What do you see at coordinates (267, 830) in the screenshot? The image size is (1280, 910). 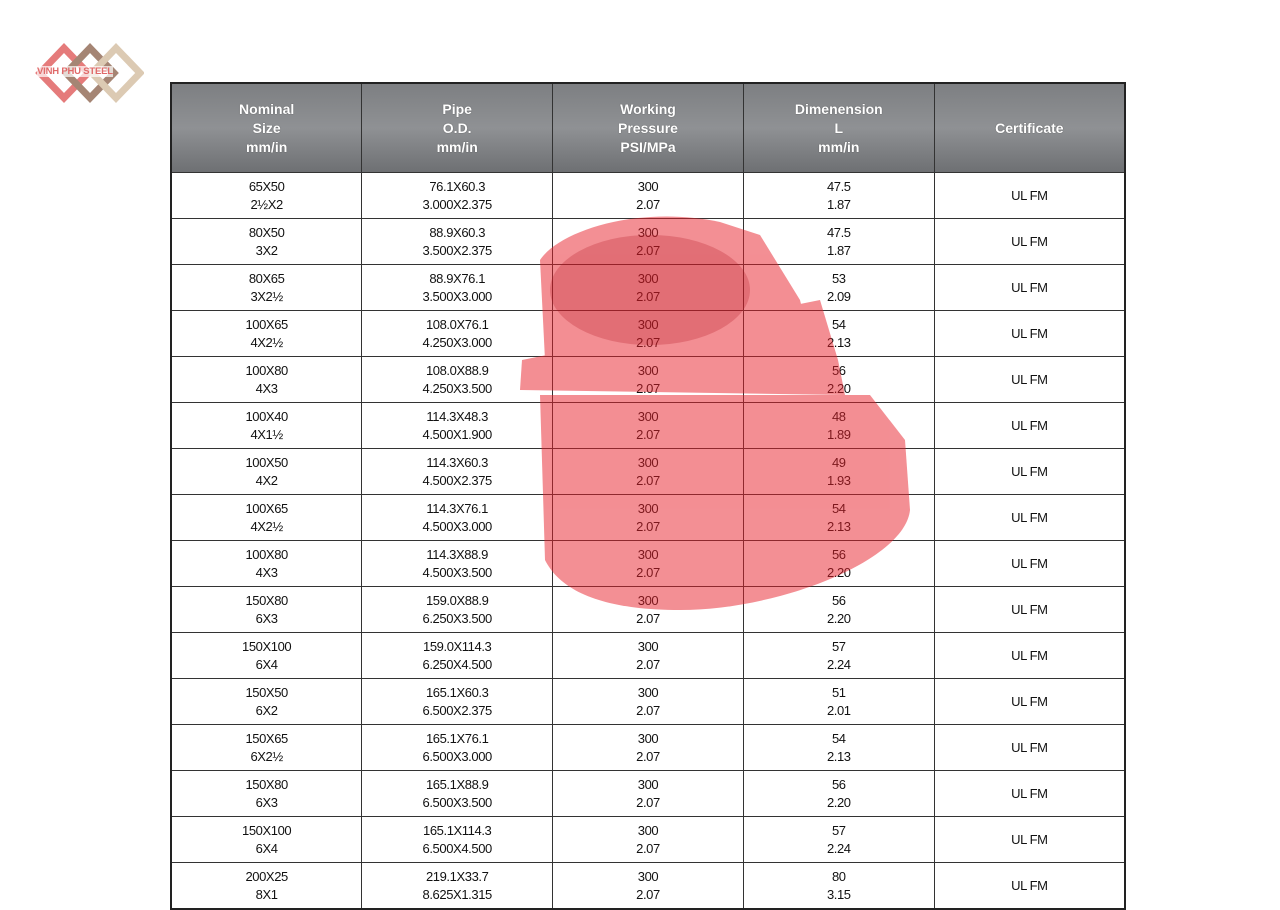 I see `cell-value: 150X100` at bounding box center [267, 830].